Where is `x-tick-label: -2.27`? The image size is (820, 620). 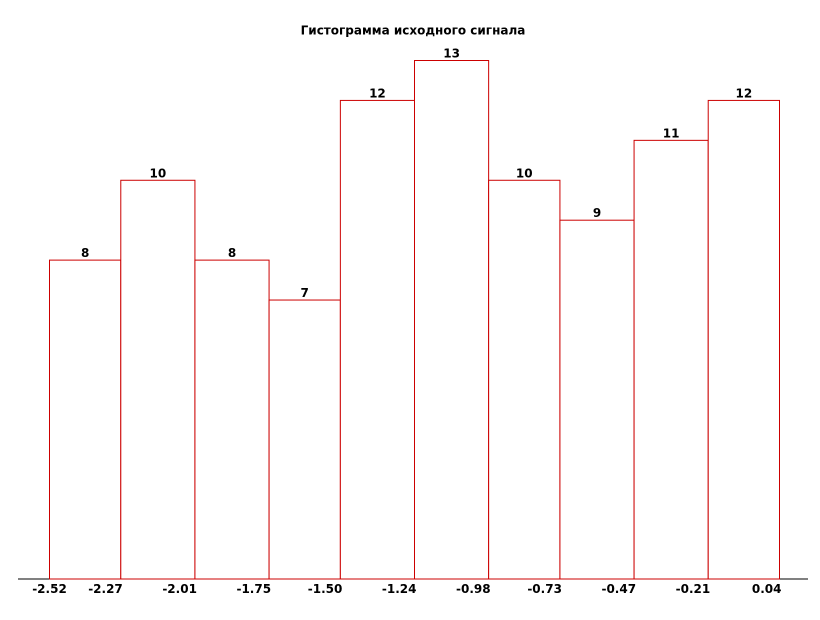 x-tick-label: -2.27 is located at coordinates (105, 589).